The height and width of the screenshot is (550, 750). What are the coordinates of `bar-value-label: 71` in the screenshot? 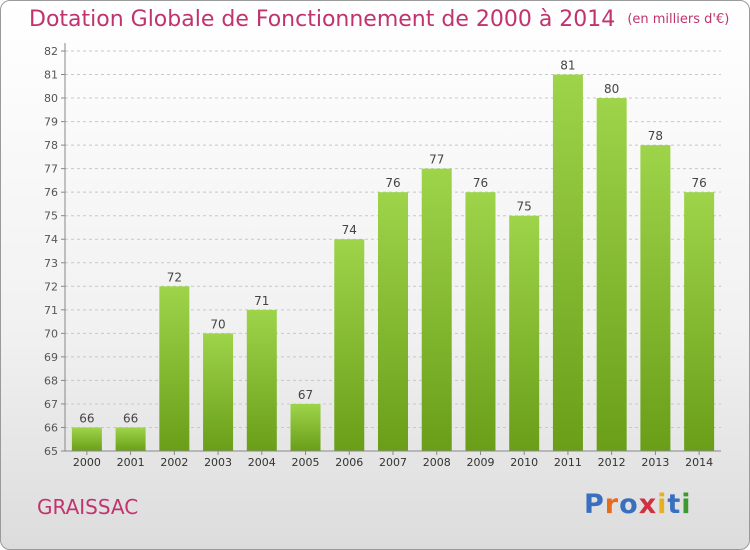 It's located at (261, 301).